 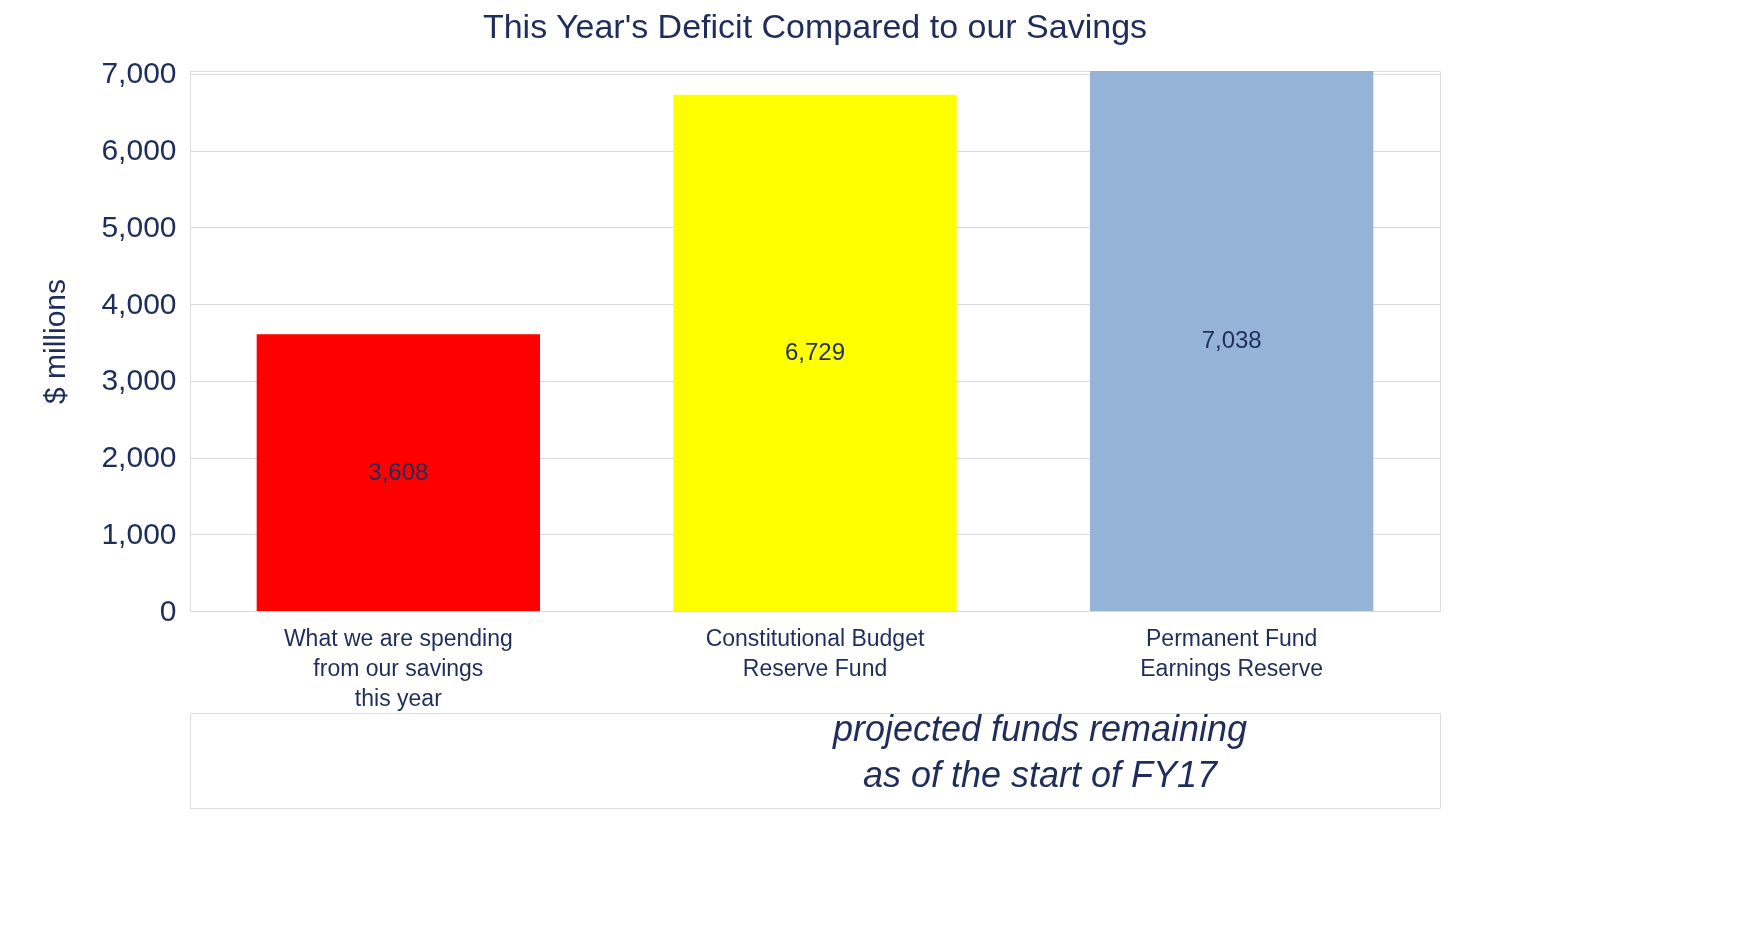 What do you see at coordinates (139, 380) in the screenshot?
I see `y-tick-label: 3,000` at bounding box center [139, 380].